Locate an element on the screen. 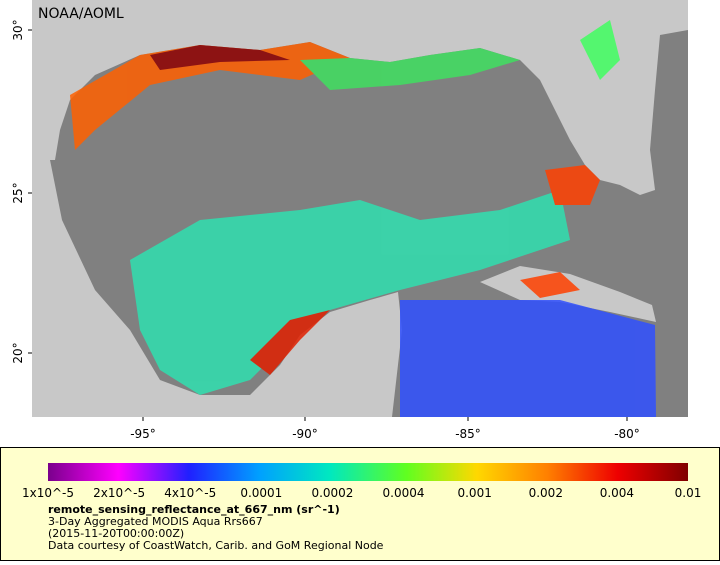  source-label: NOAA/AOML is located at coordinates (81, 14).